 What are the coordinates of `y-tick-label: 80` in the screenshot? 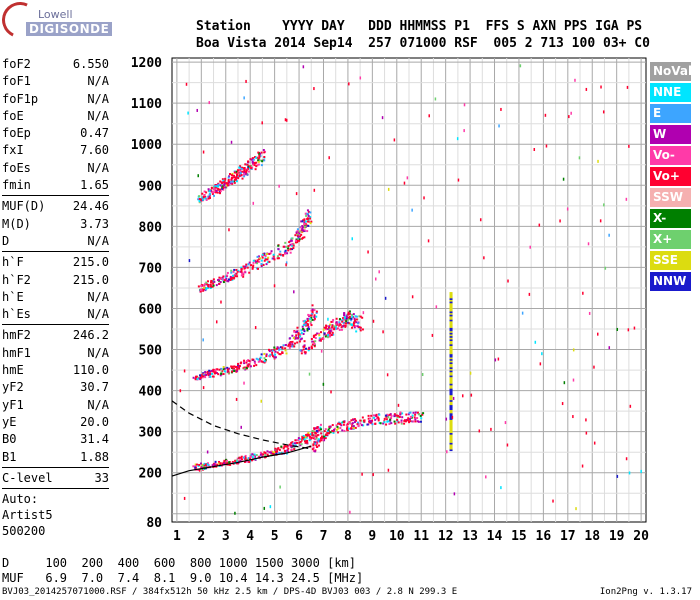 It's located at (154, 523).